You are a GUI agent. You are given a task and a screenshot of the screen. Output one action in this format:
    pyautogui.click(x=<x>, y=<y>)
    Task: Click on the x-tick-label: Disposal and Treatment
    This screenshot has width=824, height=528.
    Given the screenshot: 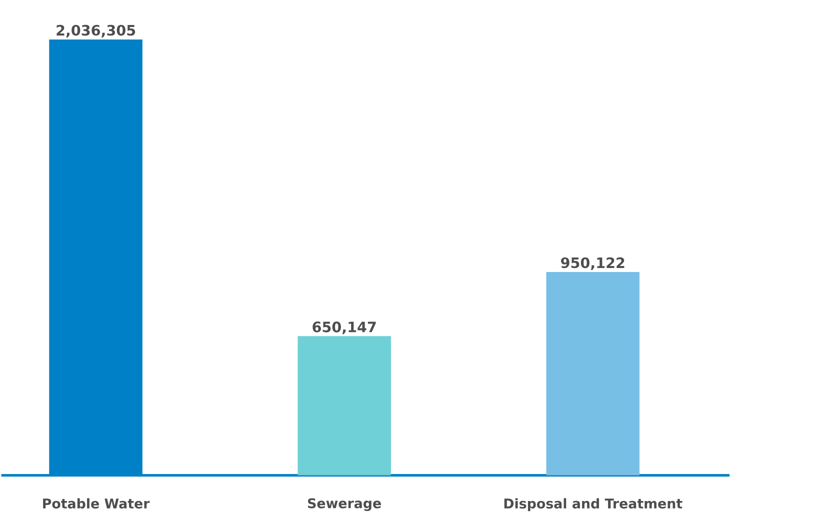 What is the action you would take?
    pyautogui.click(x=593, y=505)
    